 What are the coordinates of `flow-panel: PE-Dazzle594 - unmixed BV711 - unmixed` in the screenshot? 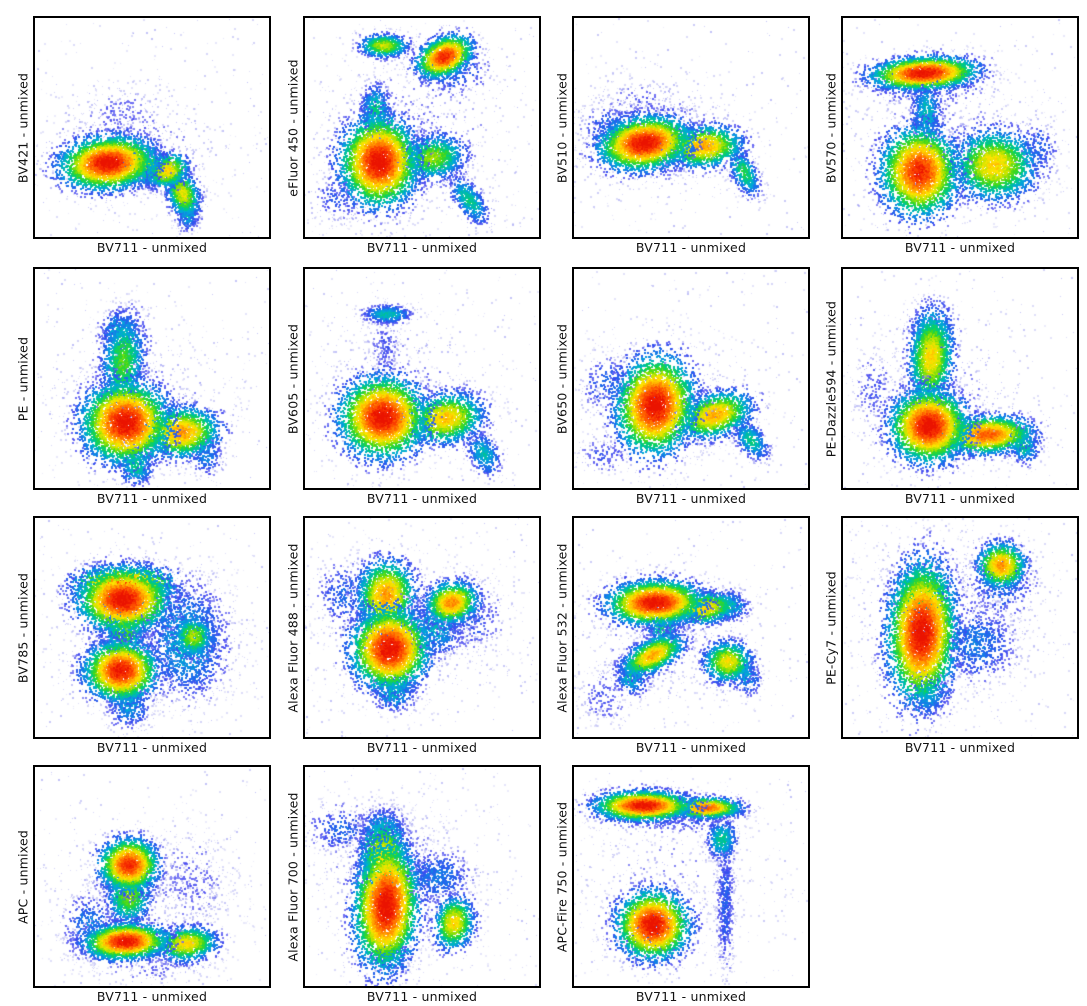 It's located at (950, 386).